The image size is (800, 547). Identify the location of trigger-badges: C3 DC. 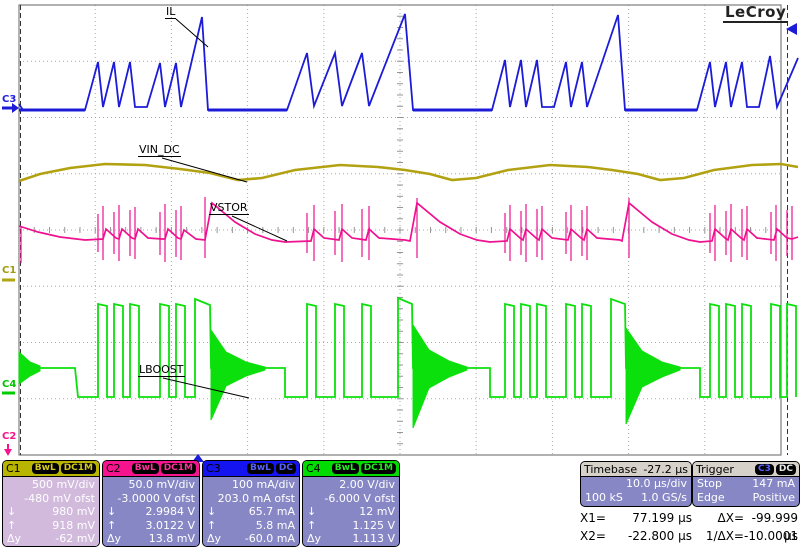
(774, 469).